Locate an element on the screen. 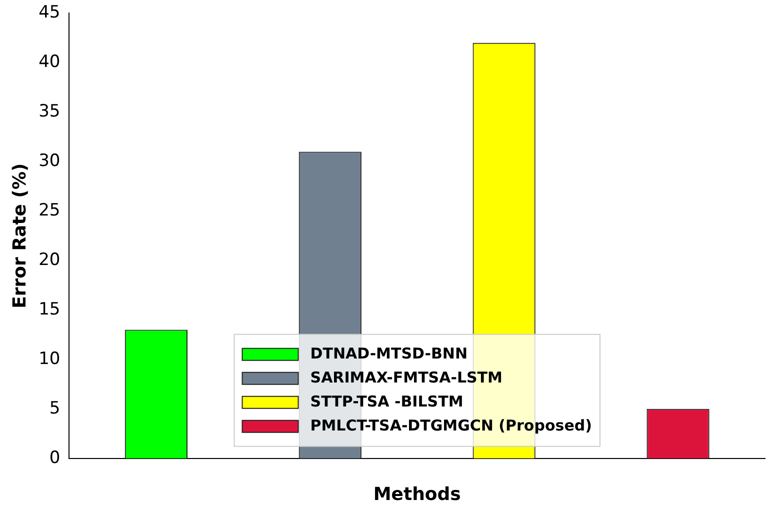 This screenshot has height=508, width=769. y-tick-label: 20 is located at coordinates (49, 260).